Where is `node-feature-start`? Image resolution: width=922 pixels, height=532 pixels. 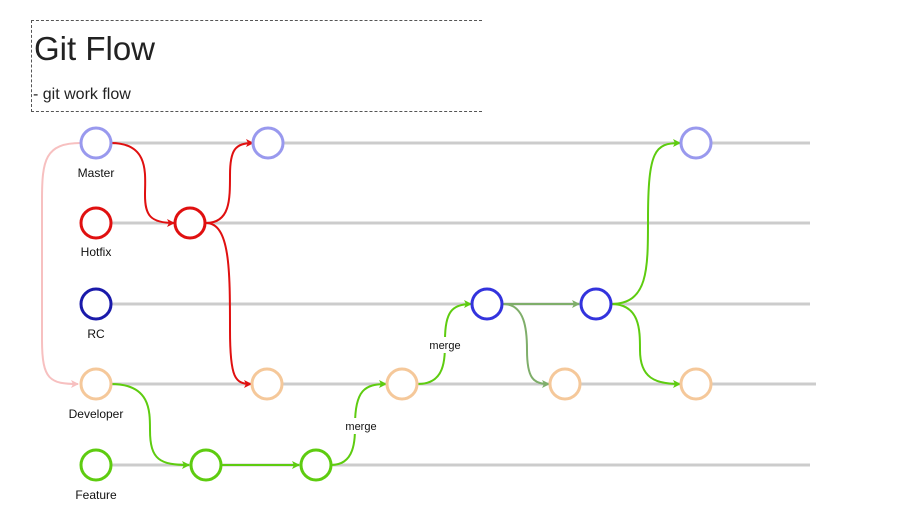
node-feature-start is located at coordinates (96, 465).